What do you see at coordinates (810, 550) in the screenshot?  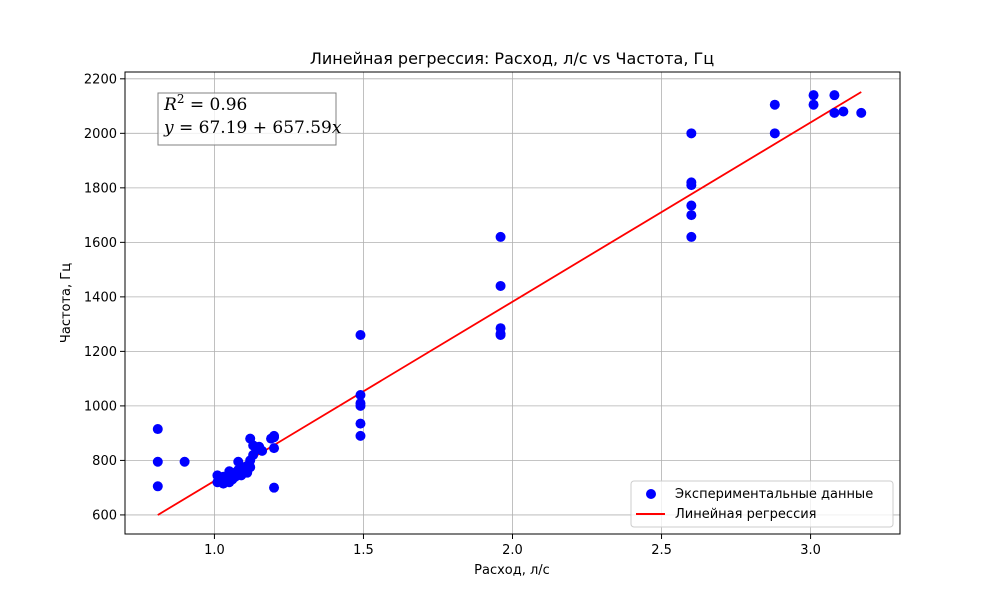 I see `x-tick-label: 3.0` at bounding box center [810, 550].